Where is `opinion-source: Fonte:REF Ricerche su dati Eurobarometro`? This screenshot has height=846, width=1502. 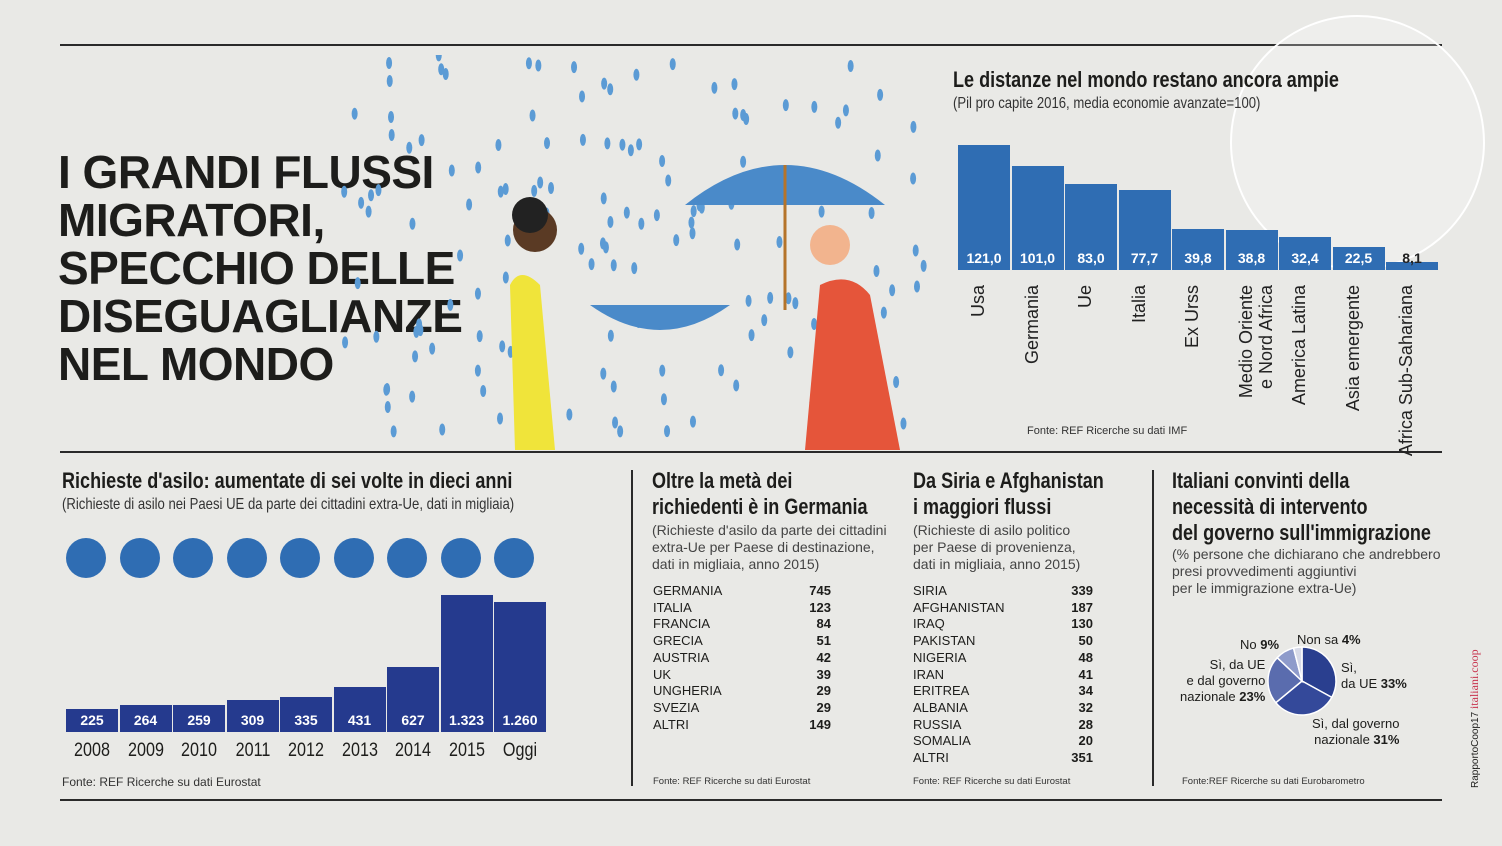
opinion-source: Fonte:REF Ricerche su dati Eurobarometro is located at coordinates (1273, 781).